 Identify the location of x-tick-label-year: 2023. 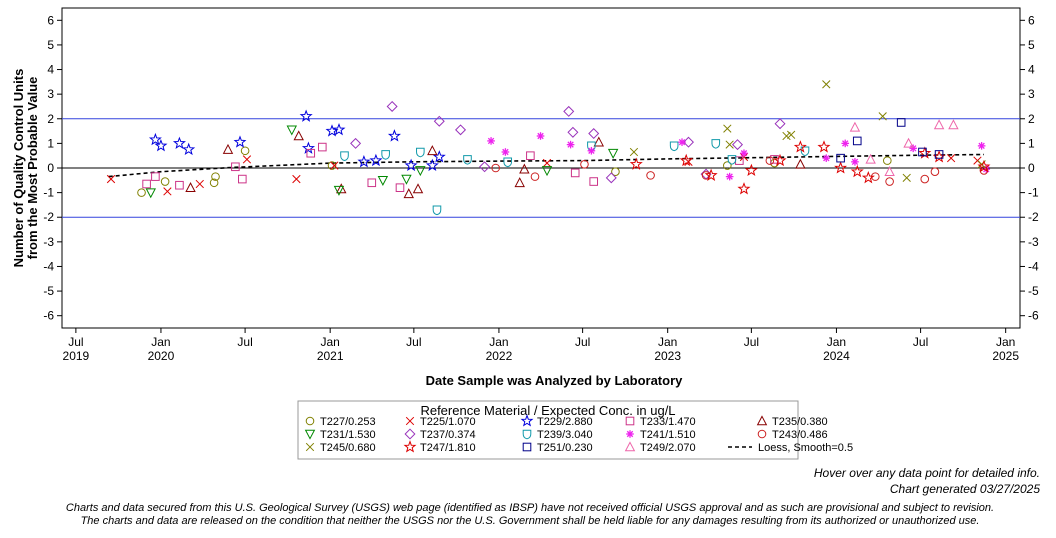
(667, 356).